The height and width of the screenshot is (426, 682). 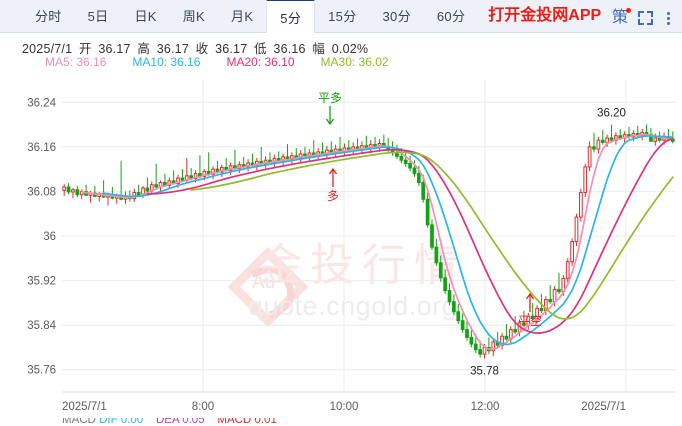 I want to click on notification-dot, so click(x=628, y=10).